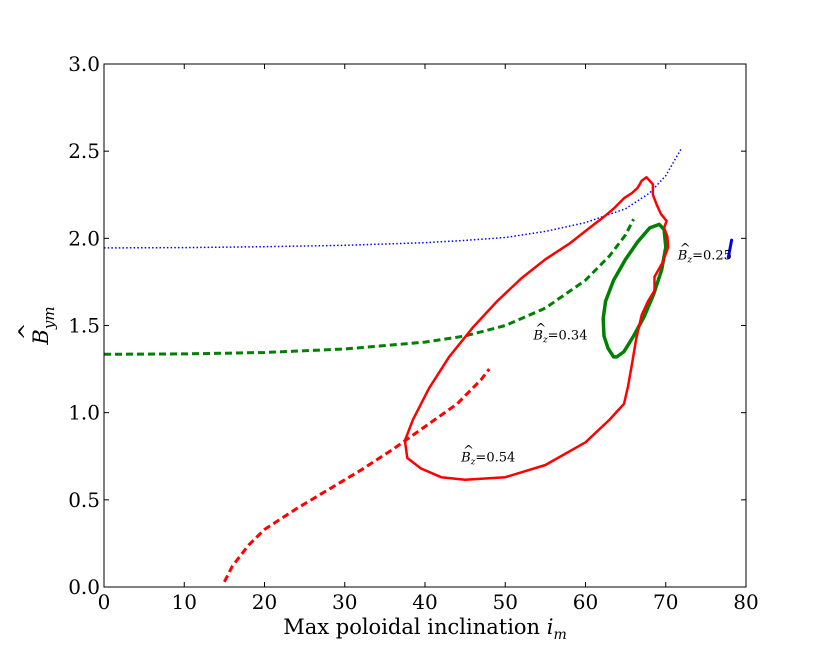  I want to click on x-axis-label: Max poloidal inclination im, so click(425, 629).